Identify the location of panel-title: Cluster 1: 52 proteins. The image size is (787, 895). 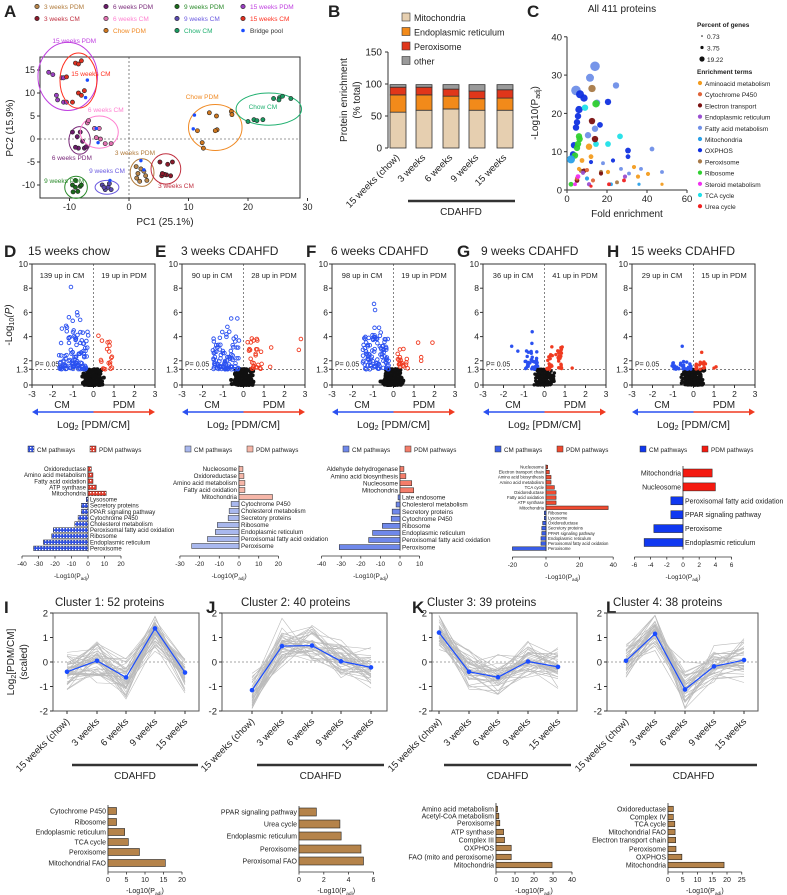
(110, 603).